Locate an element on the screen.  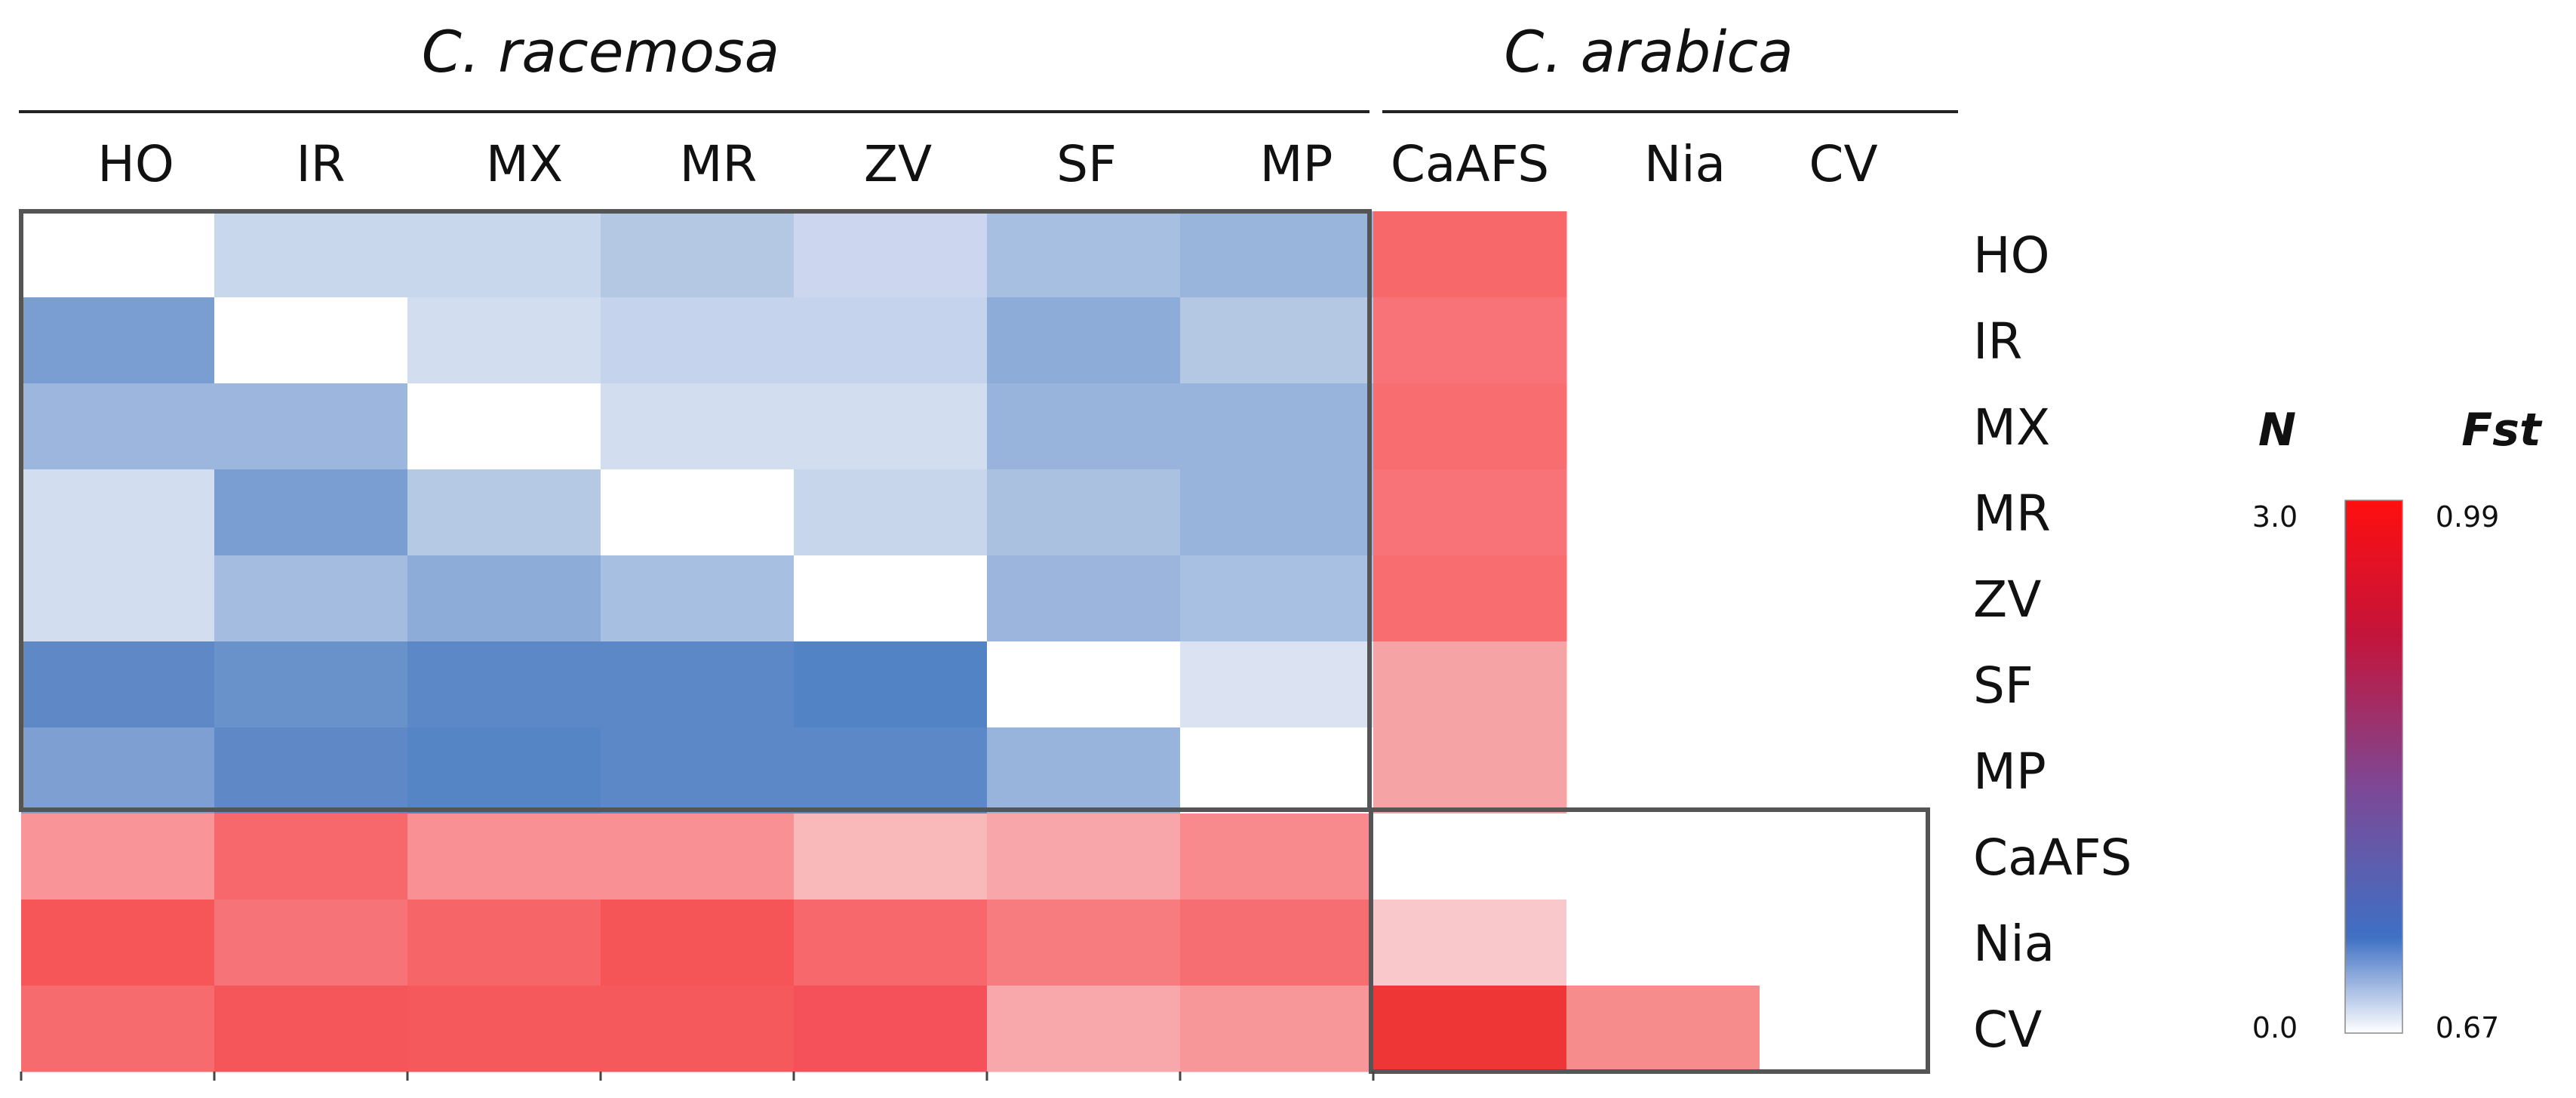
group-title-racemosa: C. racemosa is located at coordinates (600, 52).